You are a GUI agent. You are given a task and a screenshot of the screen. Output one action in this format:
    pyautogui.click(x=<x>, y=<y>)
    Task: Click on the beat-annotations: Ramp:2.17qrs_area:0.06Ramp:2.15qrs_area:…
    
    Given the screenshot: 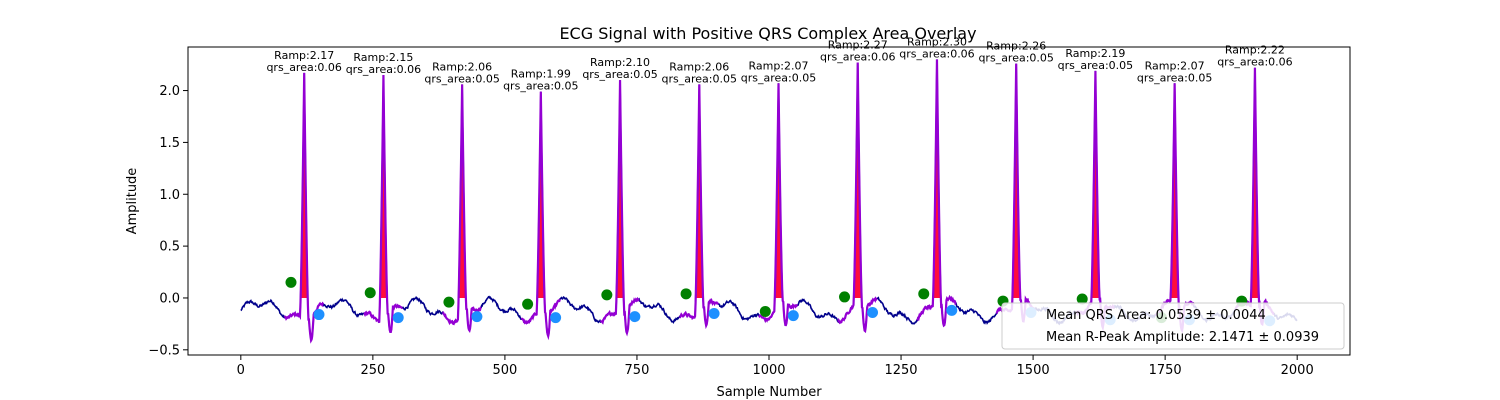 What is the action you would take?
    pyautogui.click(x=779, y=63)
    